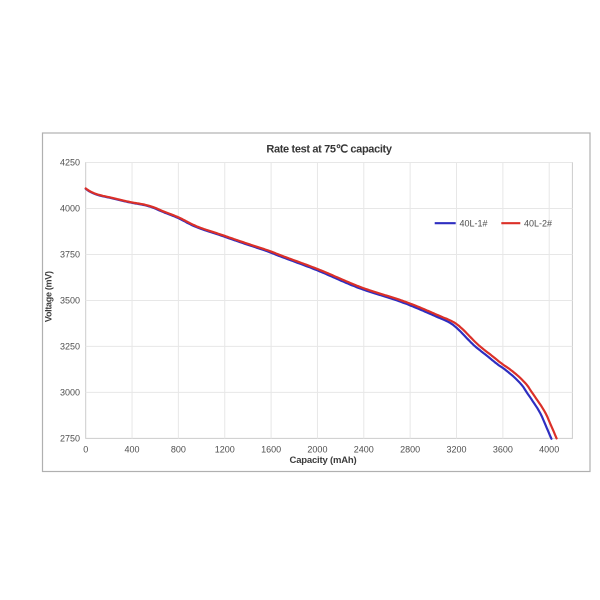  What do you see at coordinates (49, 296) in the screenshot?
I see `svg-text: Voltage (mV)` at bounding box center [49, 296].